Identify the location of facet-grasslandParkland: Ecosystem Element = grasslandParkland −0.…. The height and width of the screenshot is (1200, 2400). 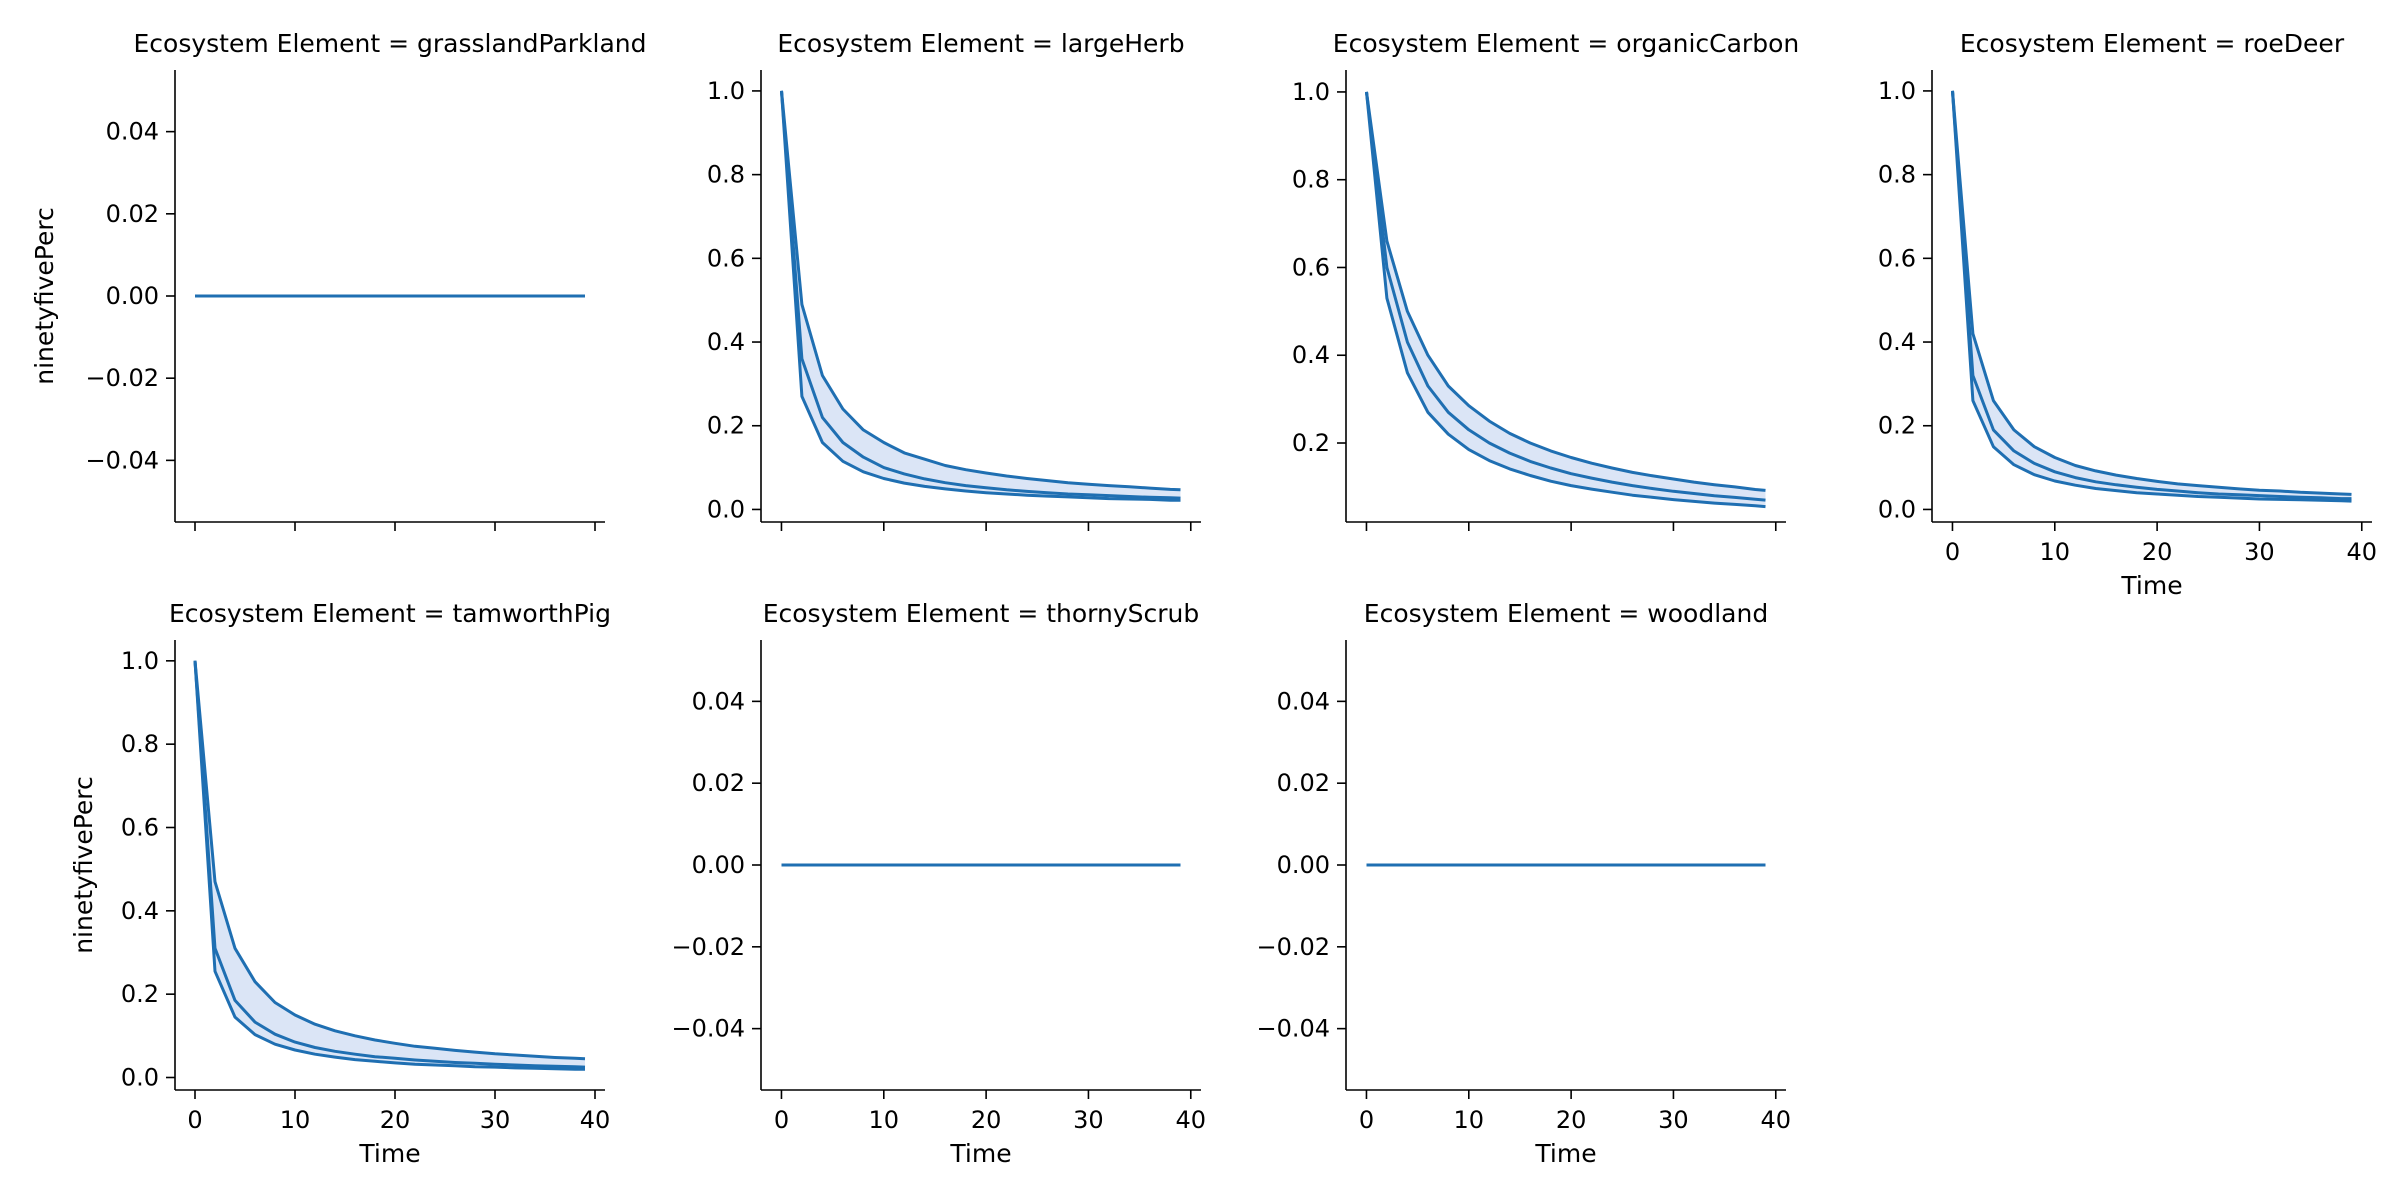
(338, 280).